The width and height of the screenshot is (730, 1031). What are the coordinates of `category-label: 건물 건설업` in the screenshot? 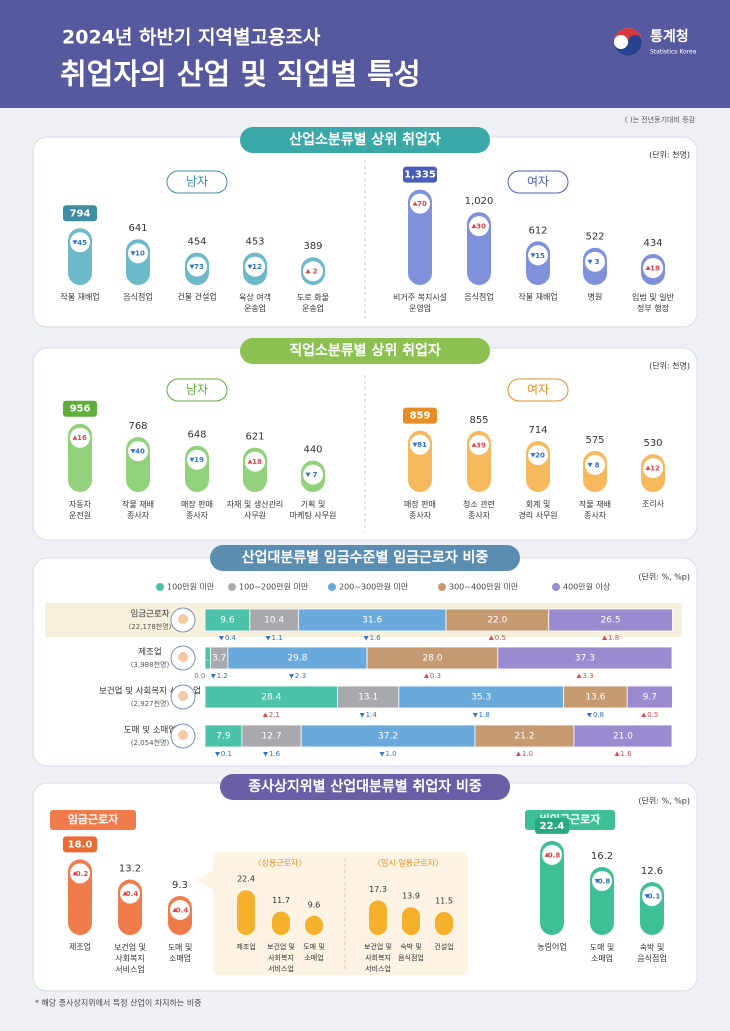 It's located at (196, 297).